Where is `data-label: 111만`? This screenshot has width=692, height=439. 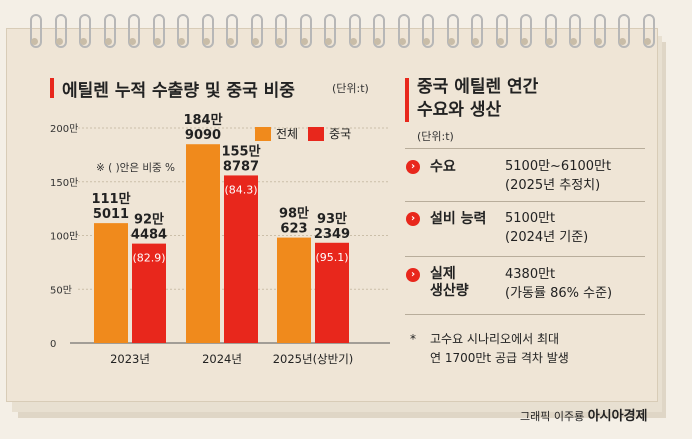
data-label: 111만 is located at coordinates (110, 199).